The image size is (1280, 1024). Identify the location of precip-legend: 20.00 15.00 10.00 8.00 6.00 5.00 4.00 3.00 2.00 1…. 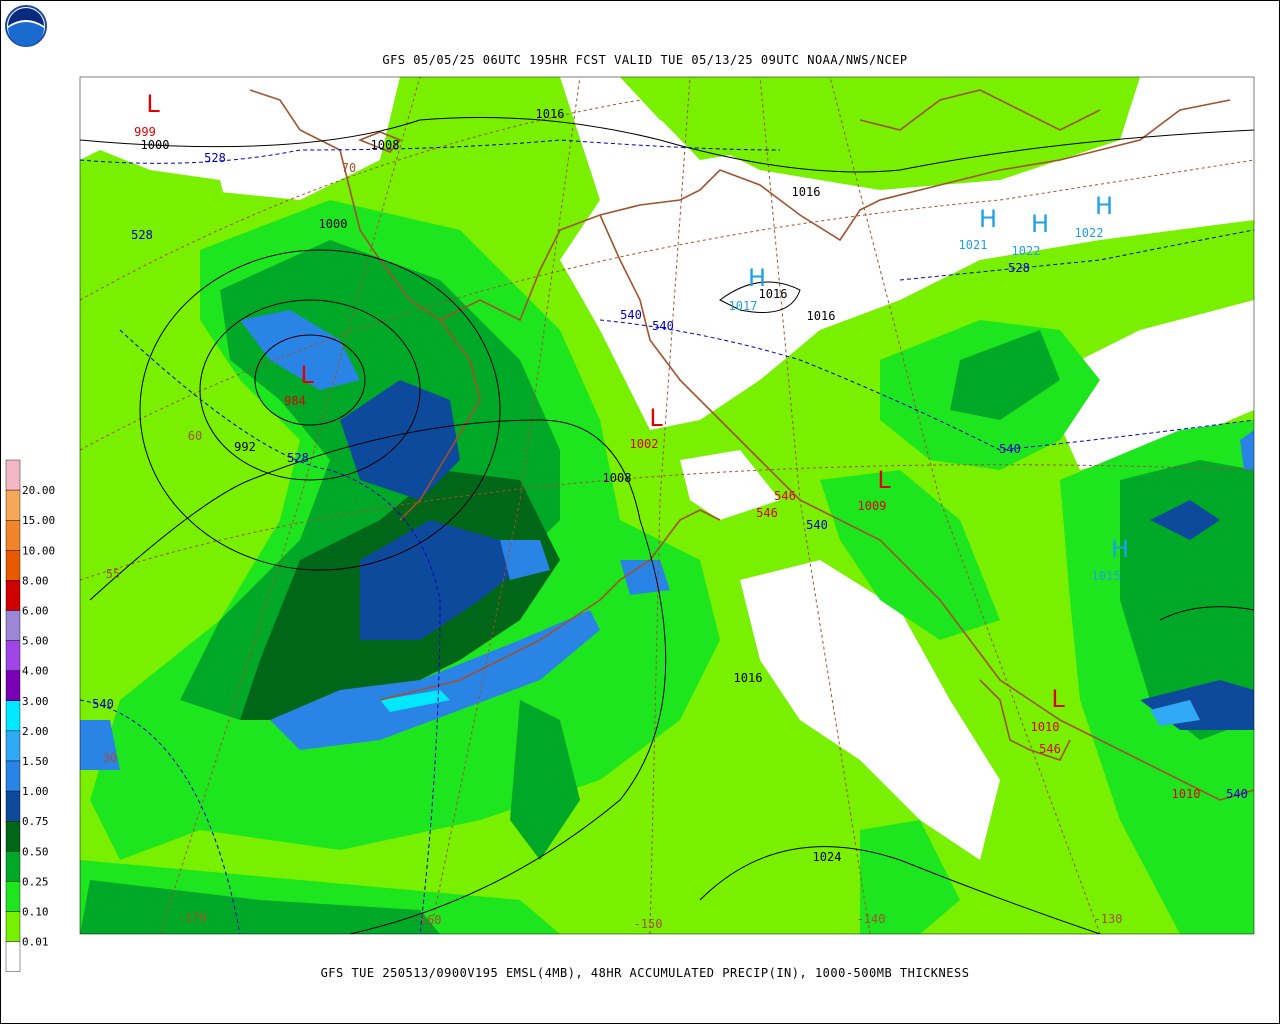
(30, 715).